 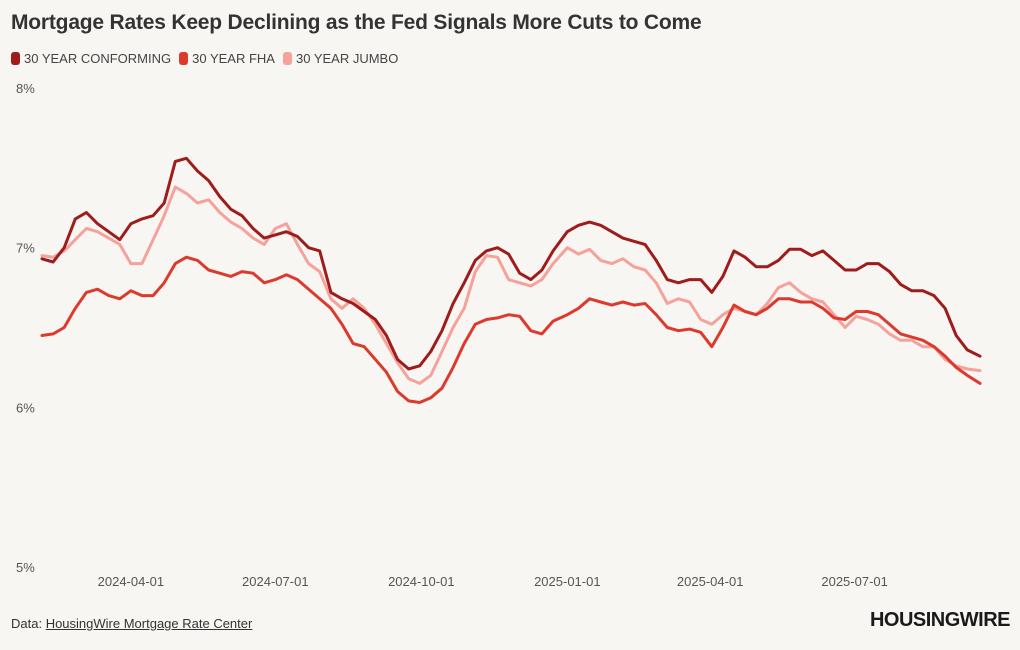 I want to click on x-tick-label-3: 2025-01-01, so click(x=567, y=581).